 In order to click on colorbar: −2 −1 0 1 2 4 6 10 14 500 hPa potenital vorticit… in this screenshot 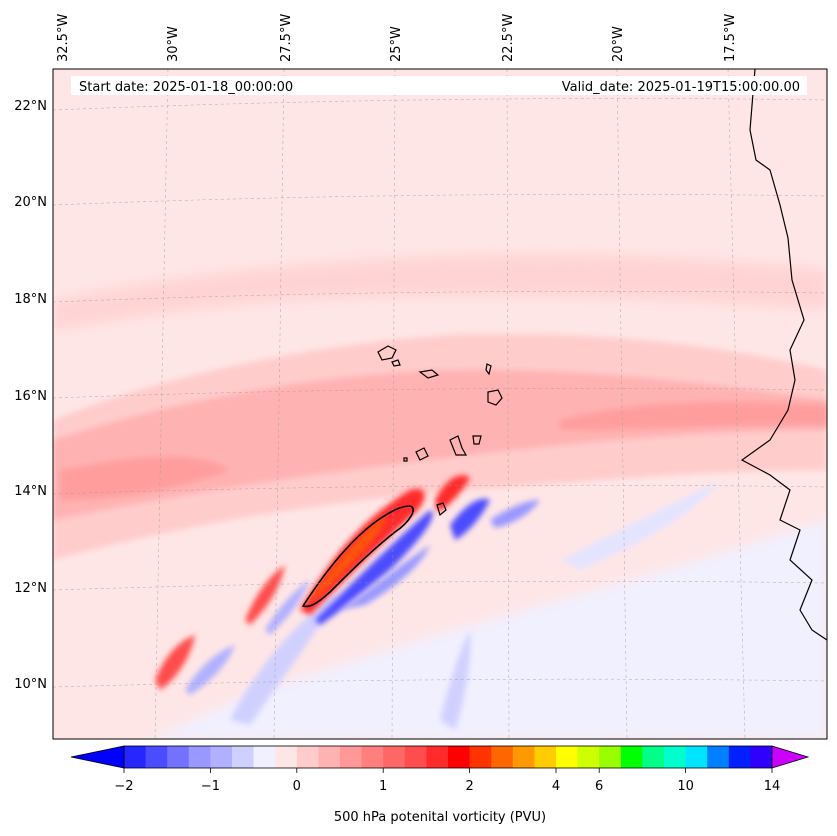, I will do `click(440, 785)`.